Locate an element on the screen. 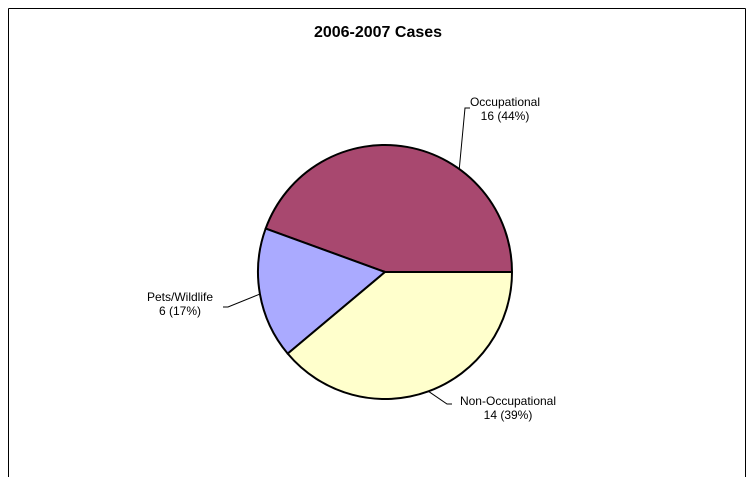 The height and width of the screenshot is (477, 754). slice-label: Pets/Wildlife is located at coordinates (180, 297).